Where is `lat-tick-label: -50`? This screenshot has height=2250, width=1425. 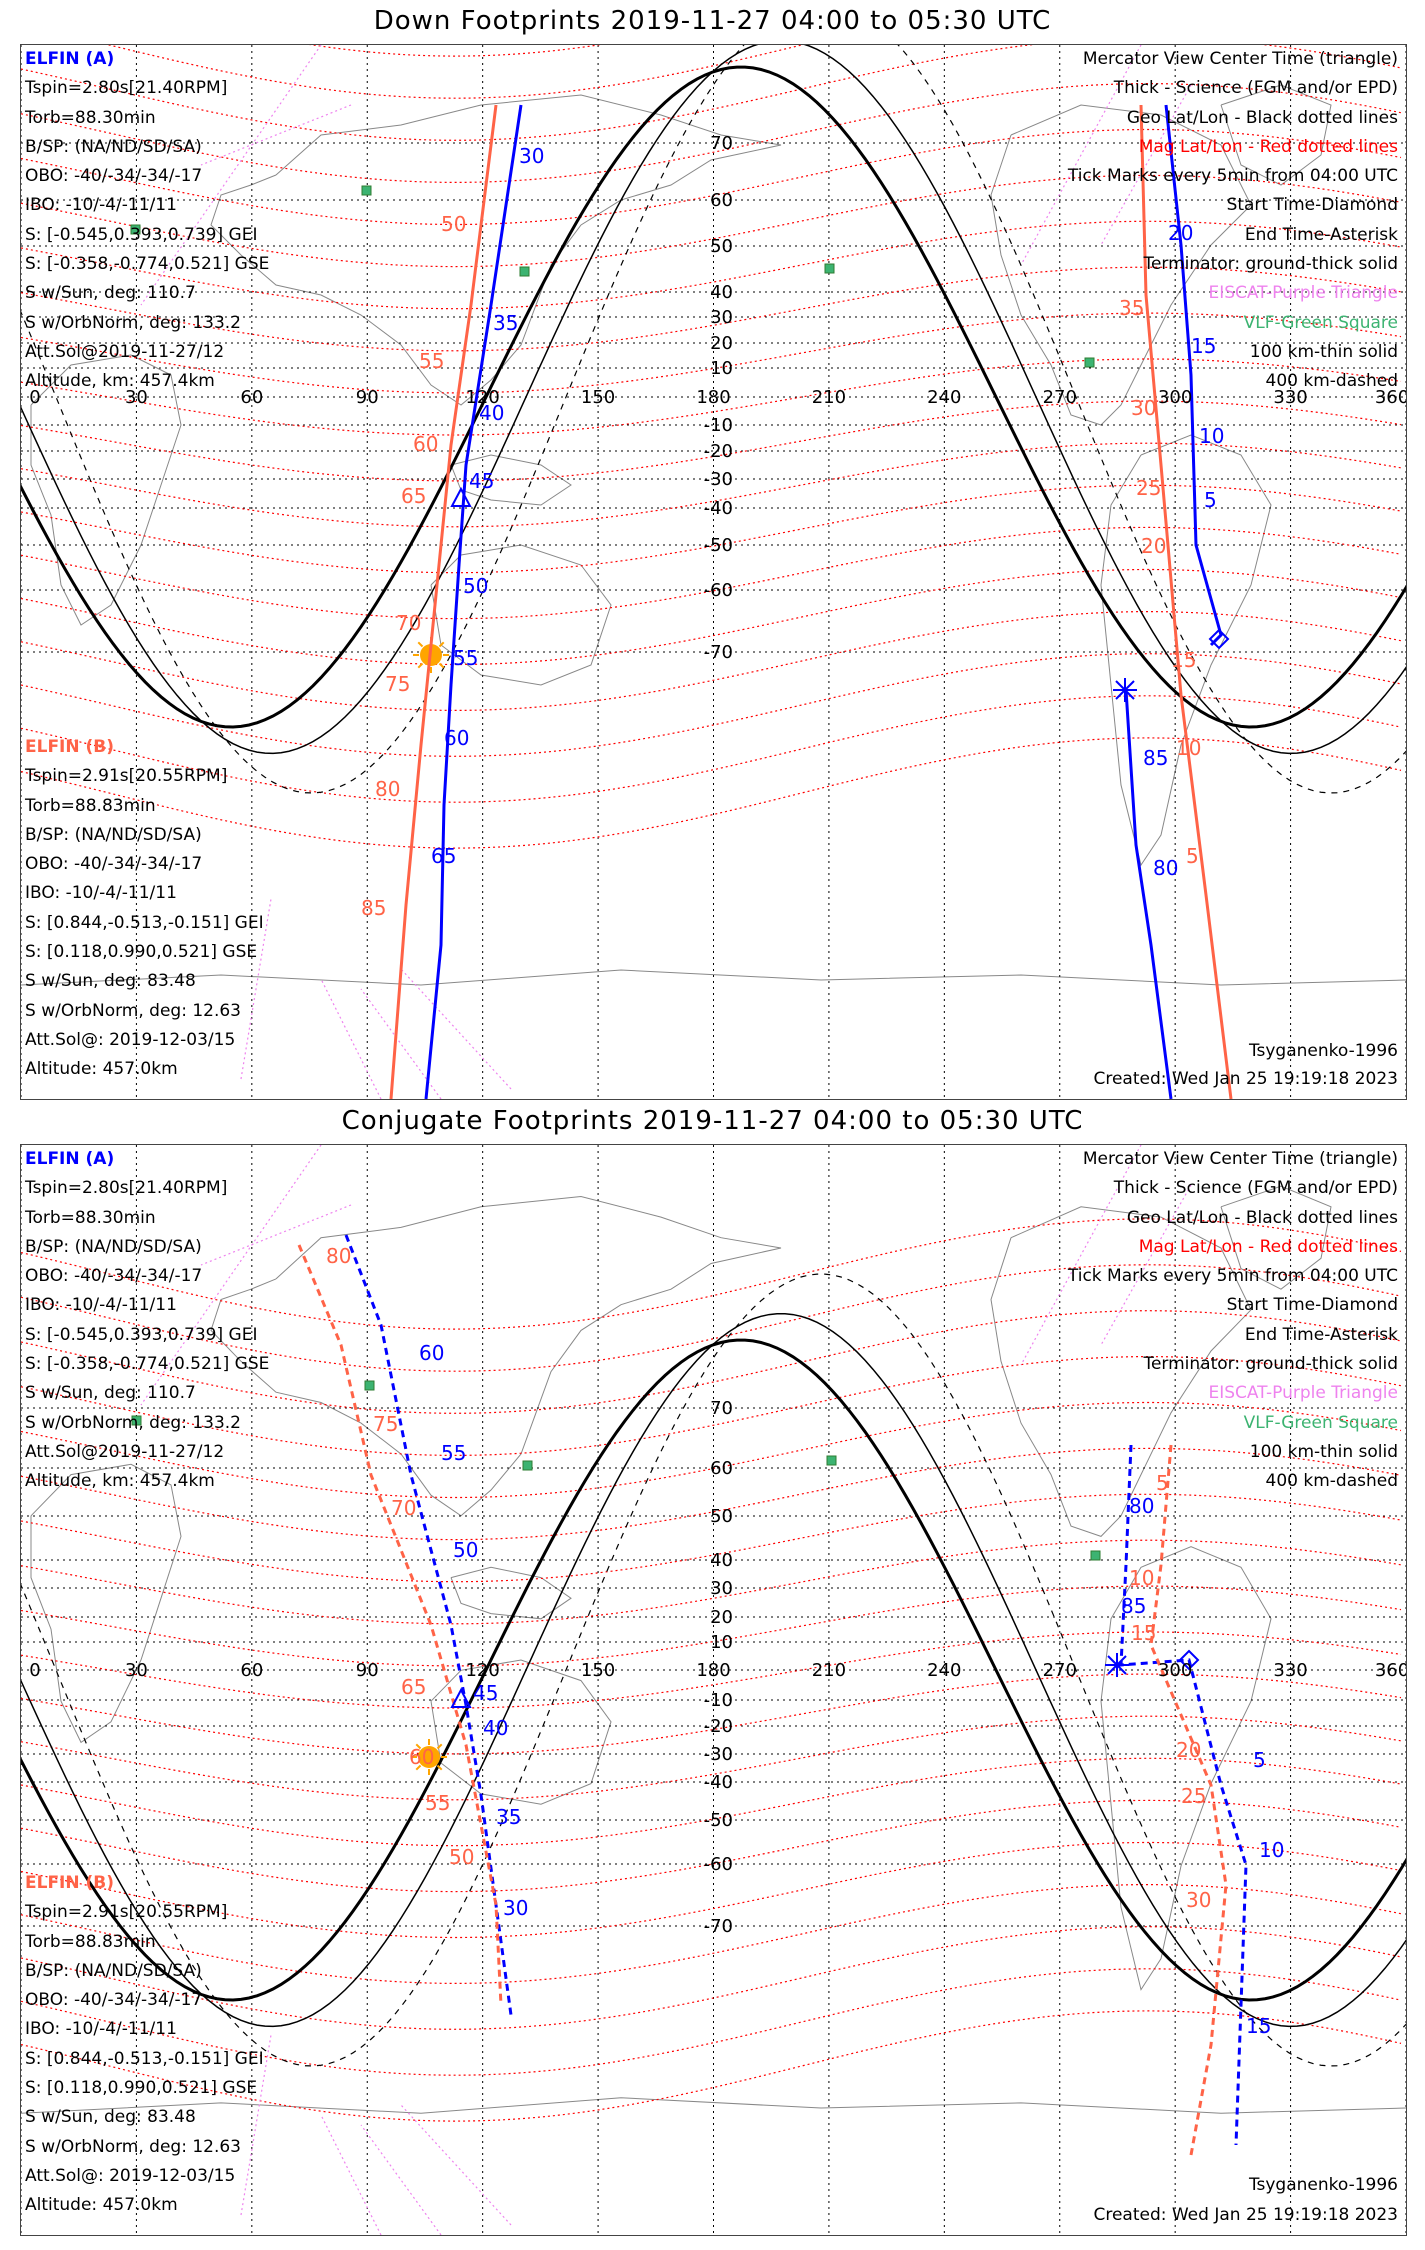
lat-tick-label: -50 is located at coordinates (718, 545).